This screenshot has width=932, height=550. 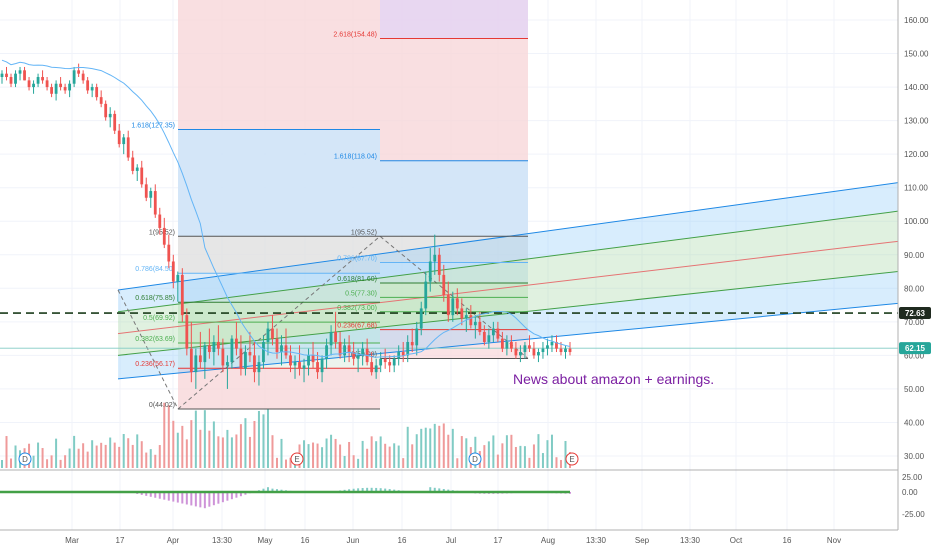 What do you see at coordinates (173, 540) in the screenshot?
I see `time-tick-label: Apr` at bounding box center [173, 540].